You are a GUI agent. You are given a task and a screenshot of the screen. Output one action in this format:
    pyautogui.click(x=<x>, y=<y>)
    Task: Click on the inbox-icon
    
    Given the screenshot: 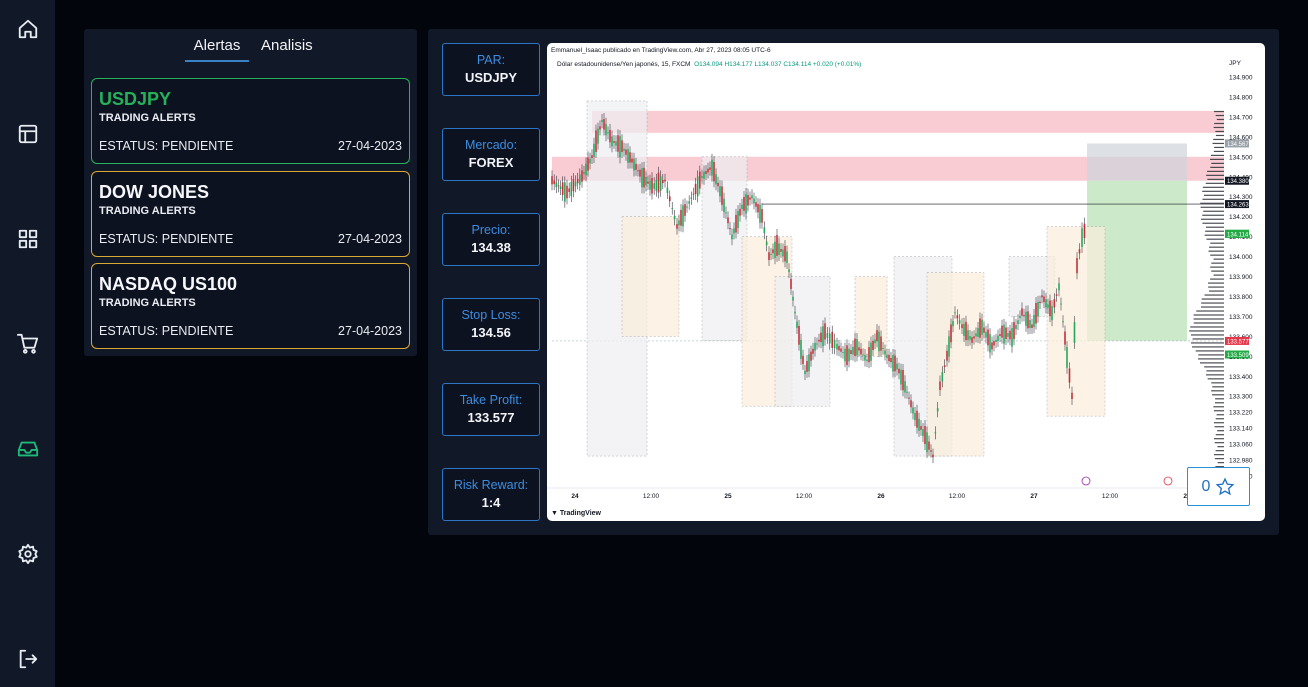 What is the action you would take?
    pyautogui.click(x=28, y=449)
    